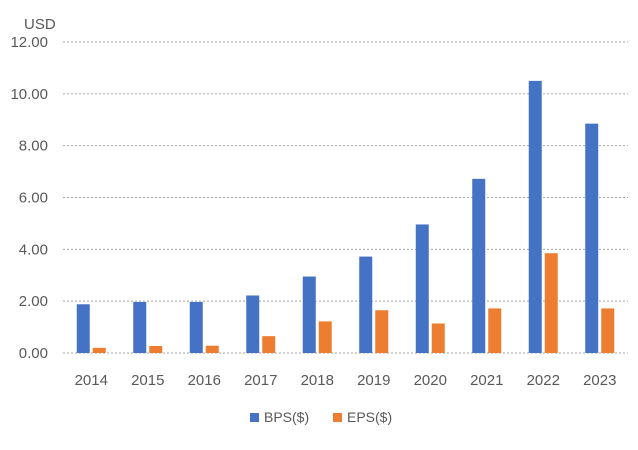  What do you see at coordinates (33, 198) in the screenshot?
I see `y-tick-label: 6.00` at bounding box center [33, 198].